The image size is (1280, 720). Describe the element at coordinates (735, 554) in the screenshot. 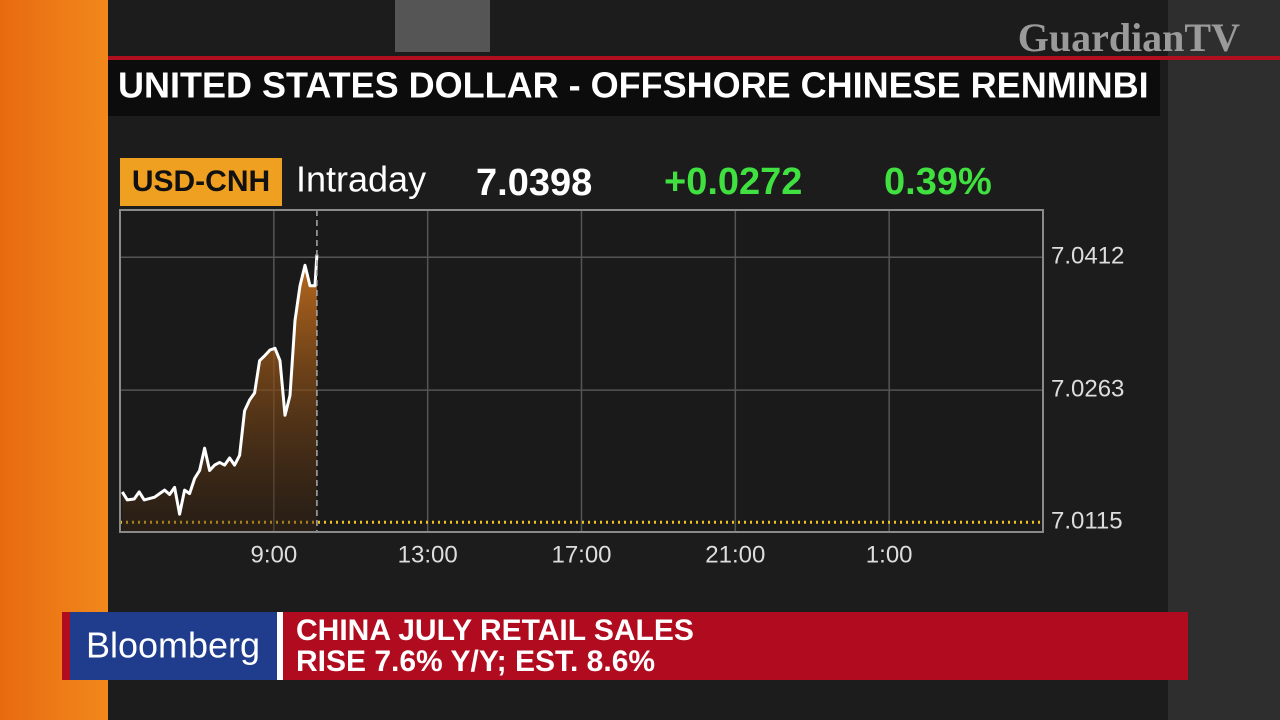

I see `x-tick-label: 21:00` at that location.